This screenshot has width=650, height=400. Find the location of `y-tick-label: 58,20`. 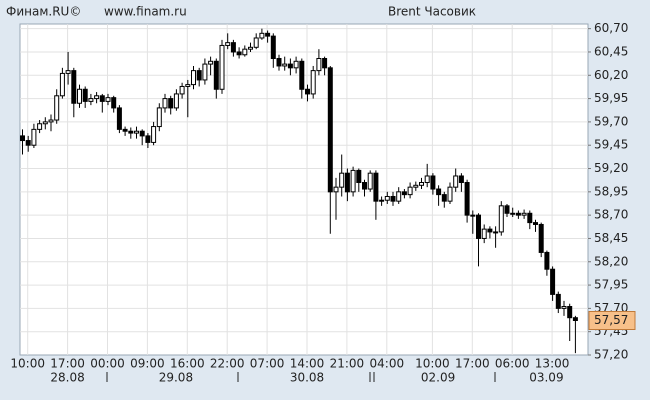

y-tick-label: 58,20 is located at coordinates (611, 261).